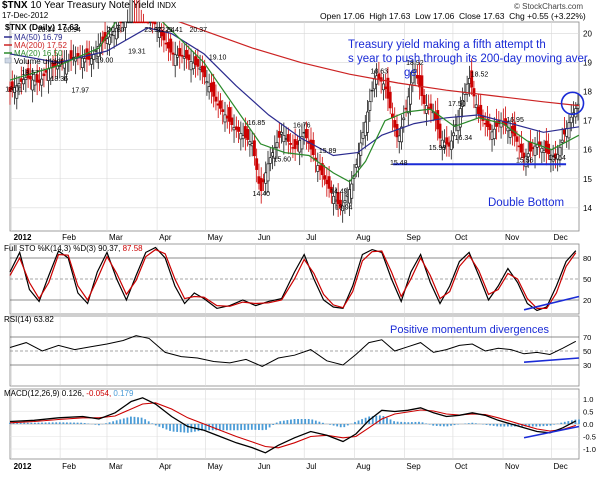  I want to click on x-tick-label: Oct, so click(461, 237).